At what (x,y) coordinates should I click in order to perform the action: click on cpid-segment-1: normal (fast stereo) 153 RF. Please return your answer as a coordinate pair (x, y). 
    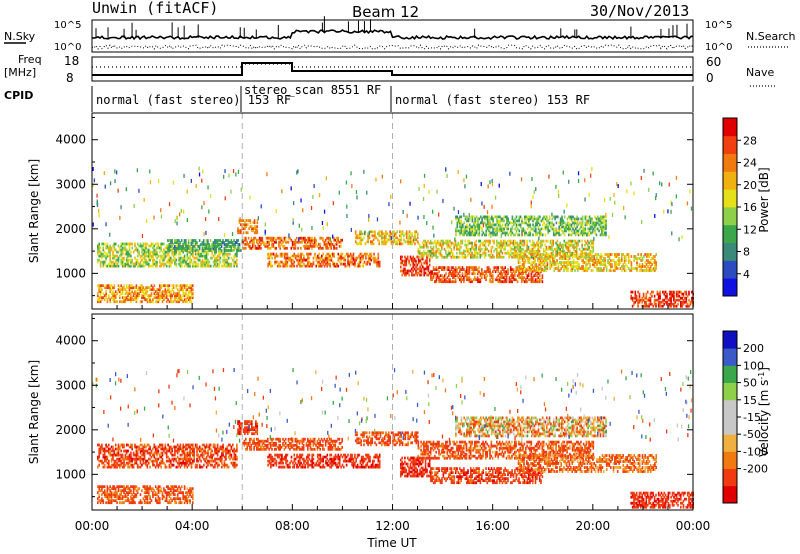
    Looking at the image, I should click on (193, 100).